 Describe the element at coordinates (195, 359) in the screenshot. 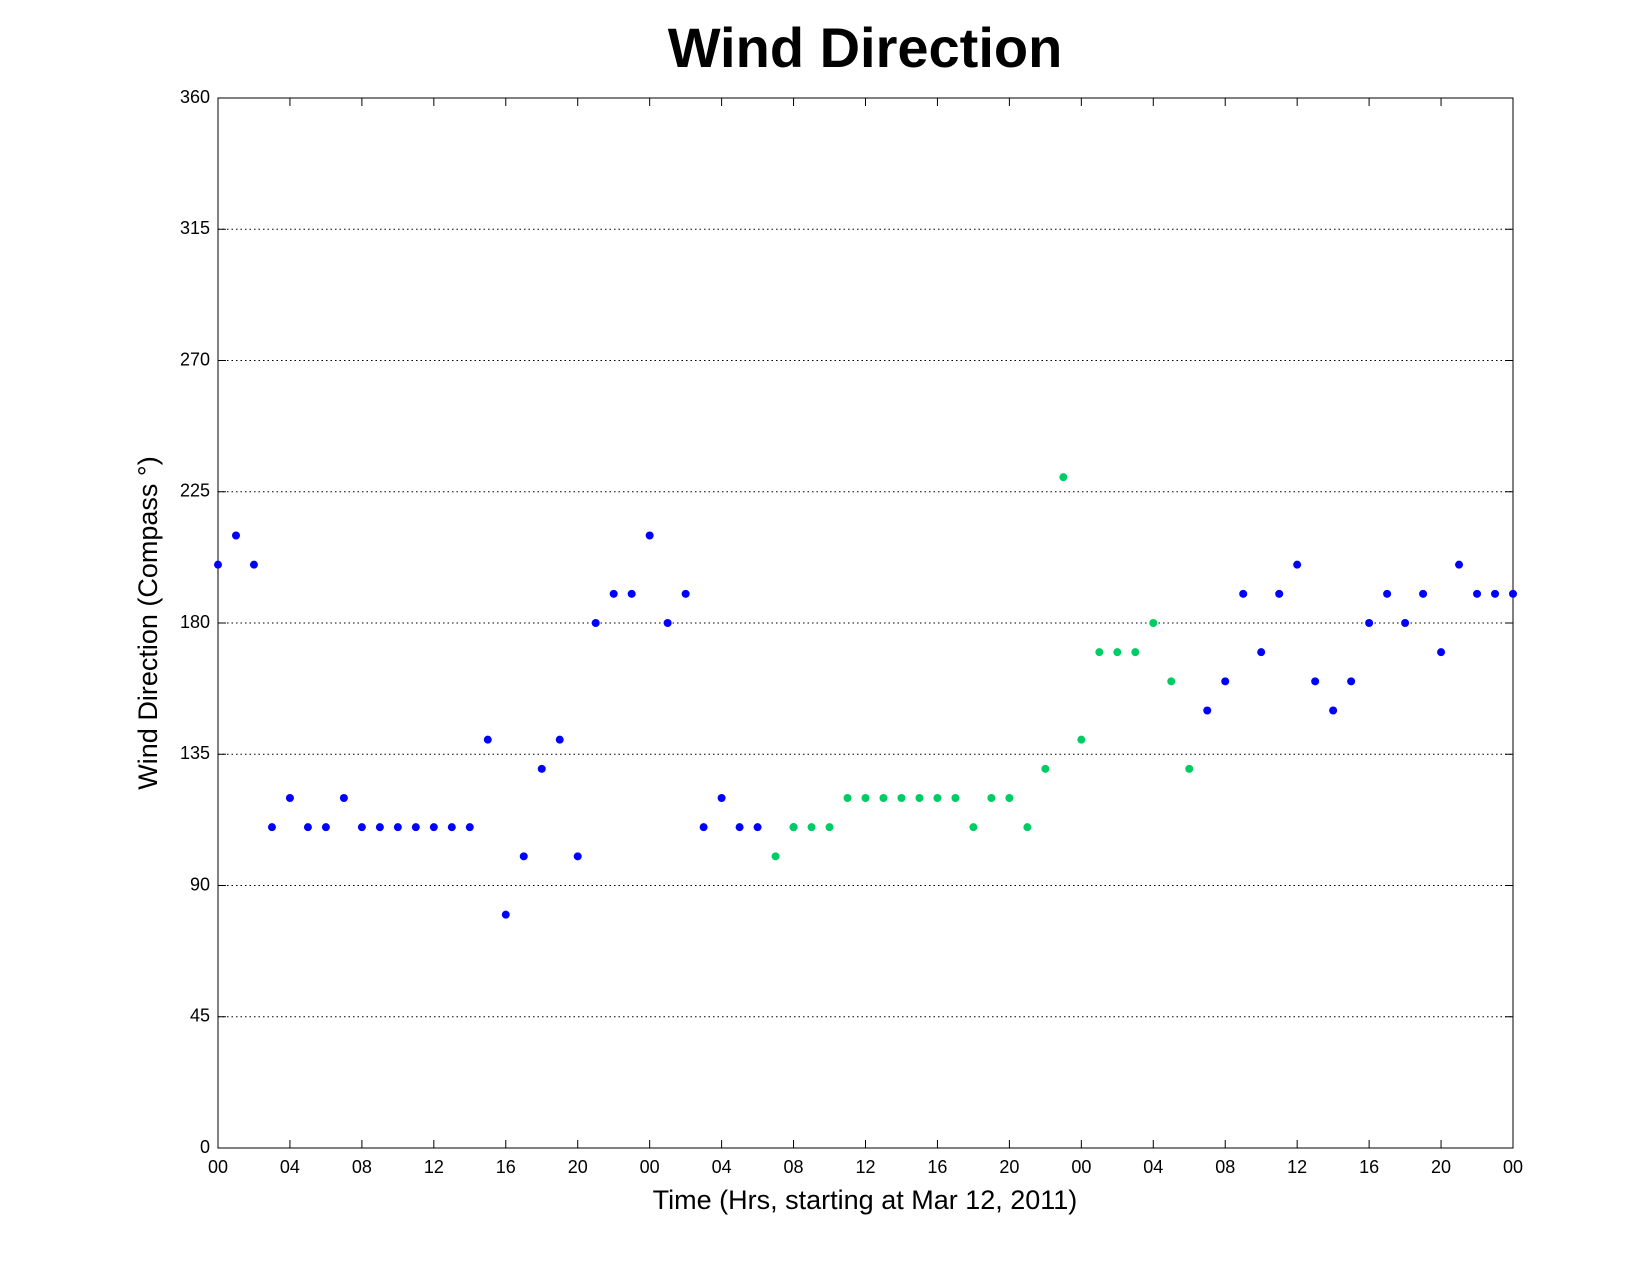

I see `y-tick-label: 270` at that location.